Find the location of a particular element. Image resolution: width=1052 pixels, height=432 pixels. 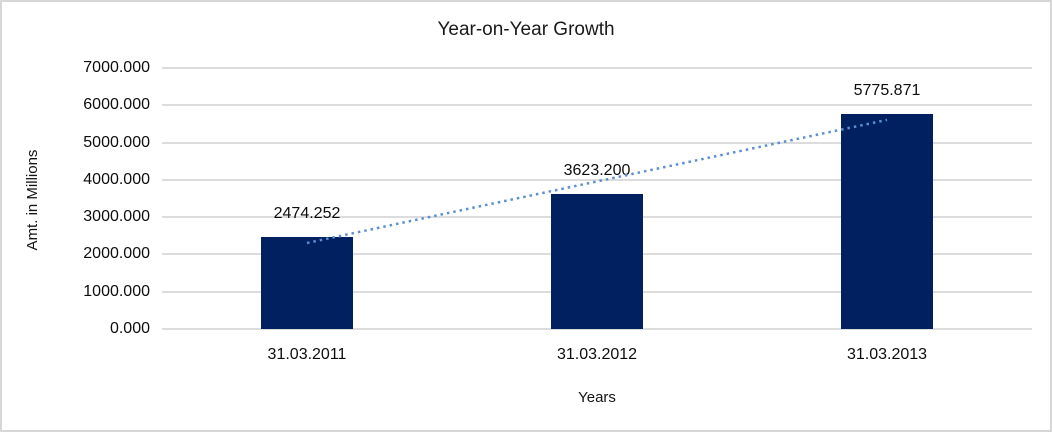

y-tick-label: 5000.000 is located at coordinates (116, 142).